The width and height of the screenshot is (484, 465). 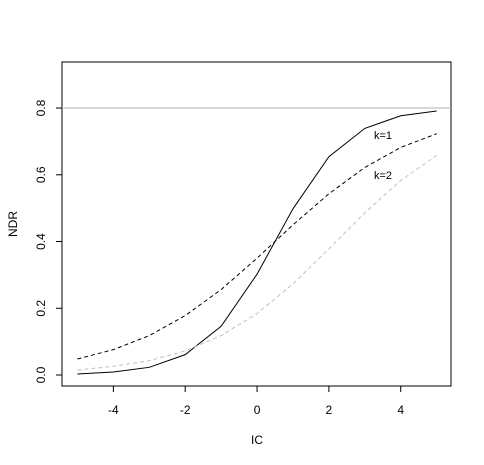 I want to click on y-tick-label: 0.8, so click(x=41, y=107).